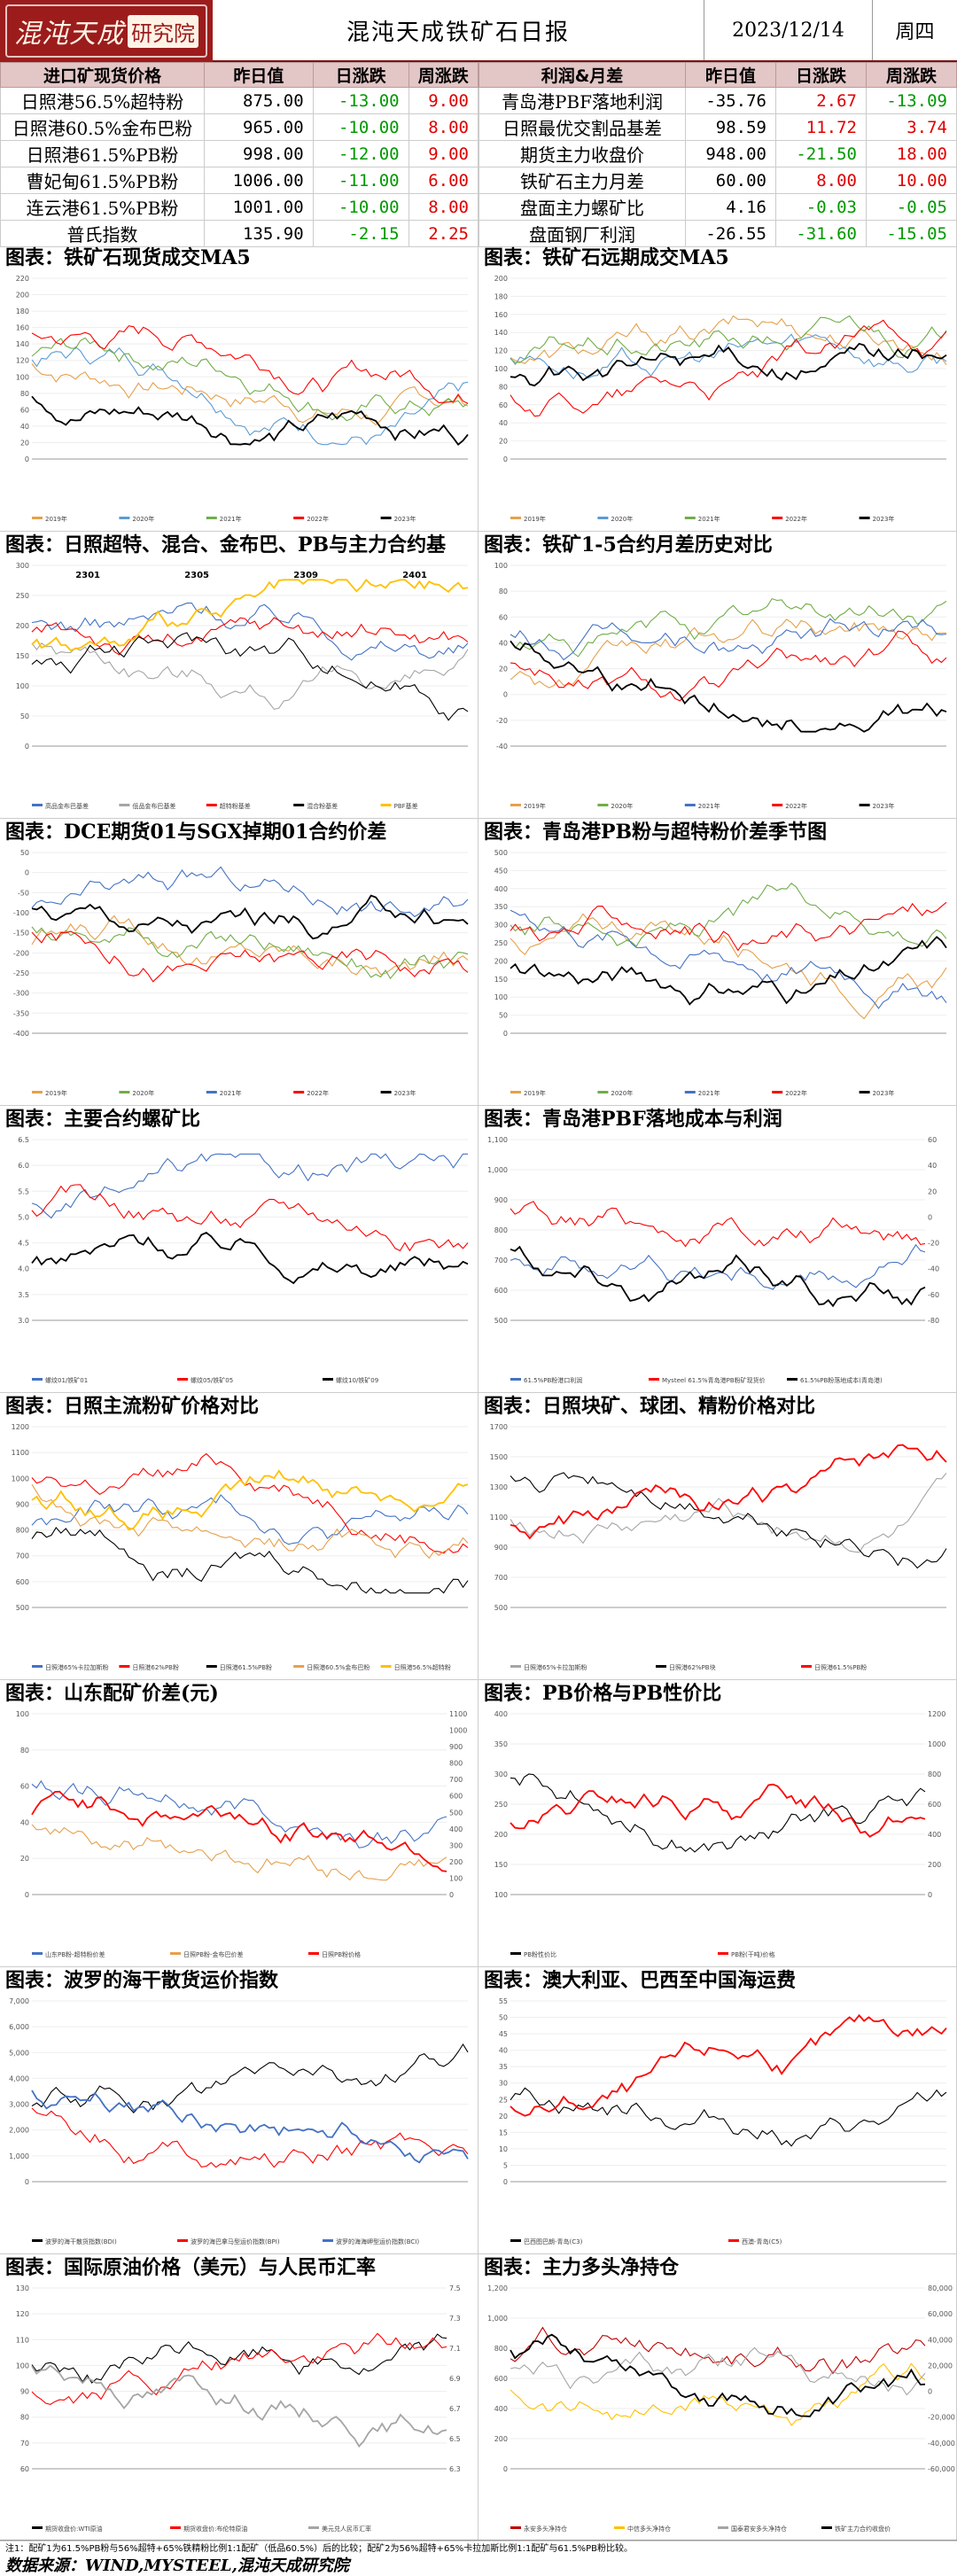  Describe the element at coordinates (940, 2288) in the screenshot. I see `y-right-tick-label: 80,000` at that location.